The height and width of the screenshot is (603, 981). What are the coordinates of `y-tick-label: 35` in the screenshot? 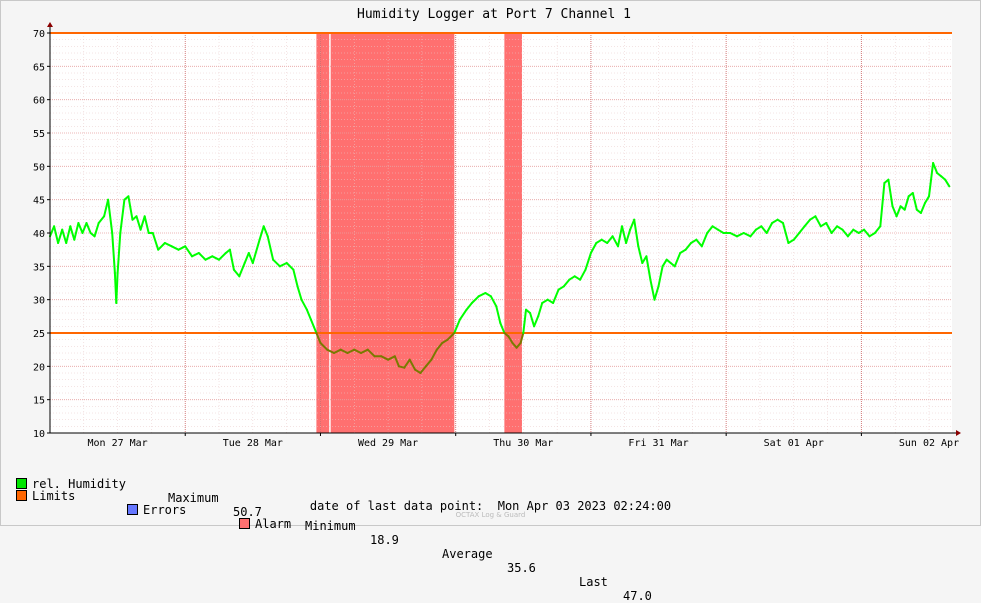 It's located at (39, 267).